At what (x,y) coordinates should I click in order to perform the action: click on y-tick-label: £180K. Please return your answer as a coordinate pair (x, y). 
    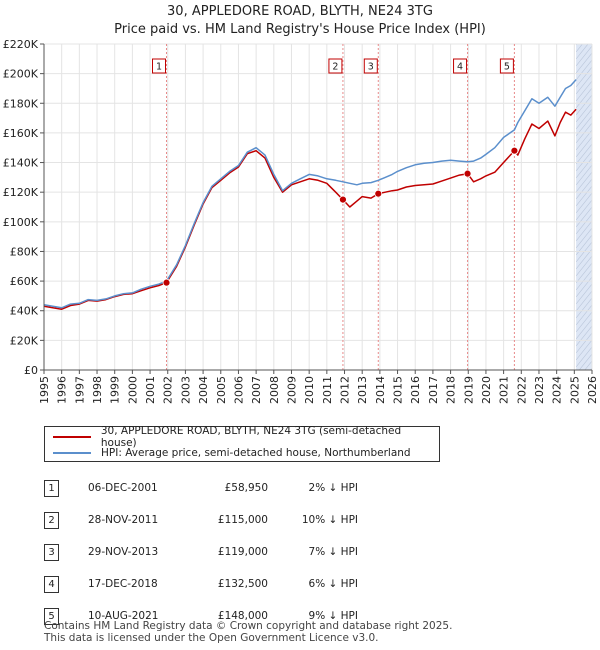
    Looking at the image, I should click on (21, 103).